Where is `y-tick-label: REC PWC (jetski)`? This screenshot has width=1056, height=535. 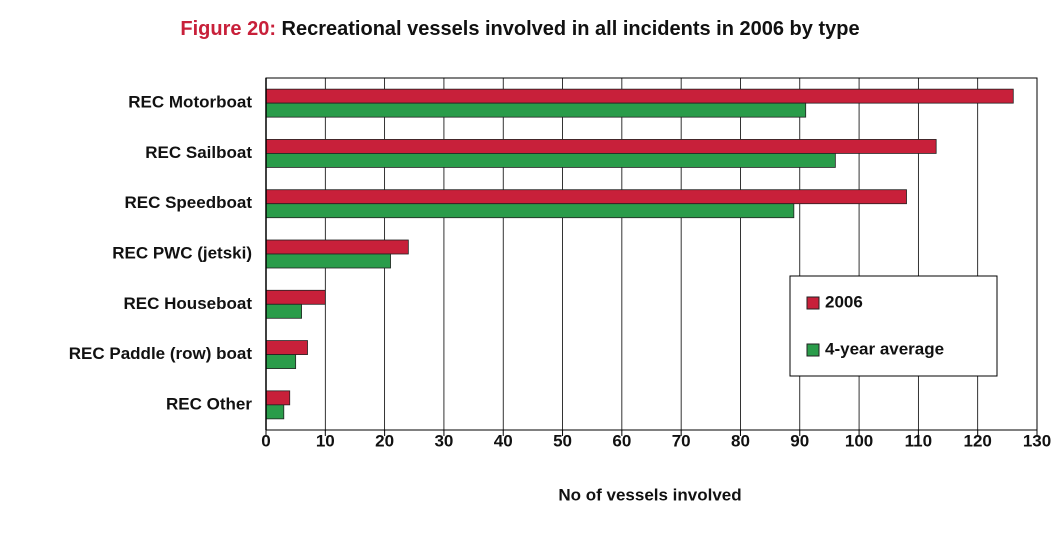 y-tick-label: REC PWC (jetski) is located at coordinates (182, 252).